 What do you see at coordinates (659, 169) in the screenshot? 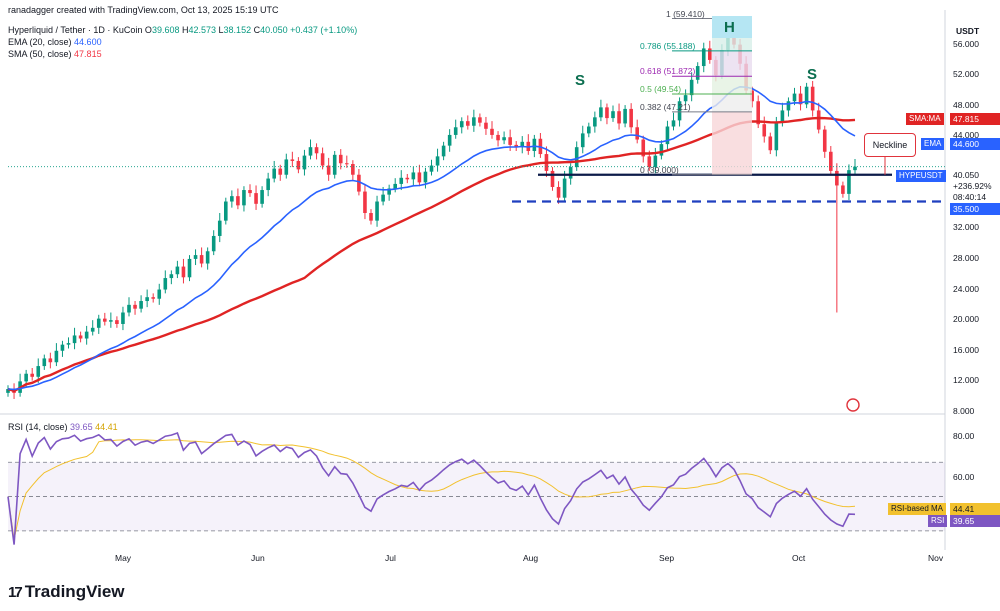
I see `fib-level-label: 0 (39.000)` at bounding box center [659, 169].